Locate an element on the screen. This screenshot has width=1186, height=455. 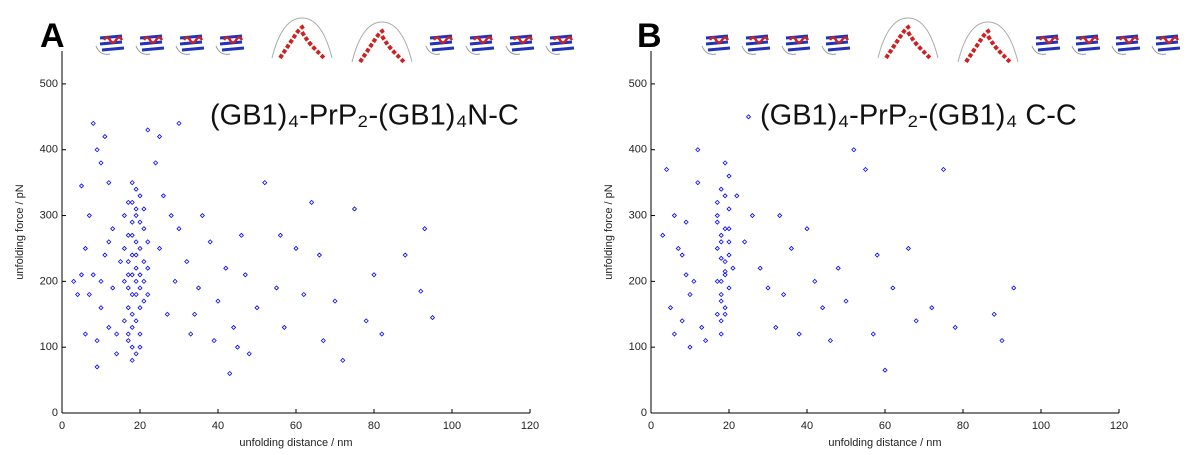
x-tick-label: 20 is located at coordinates (140, 426).